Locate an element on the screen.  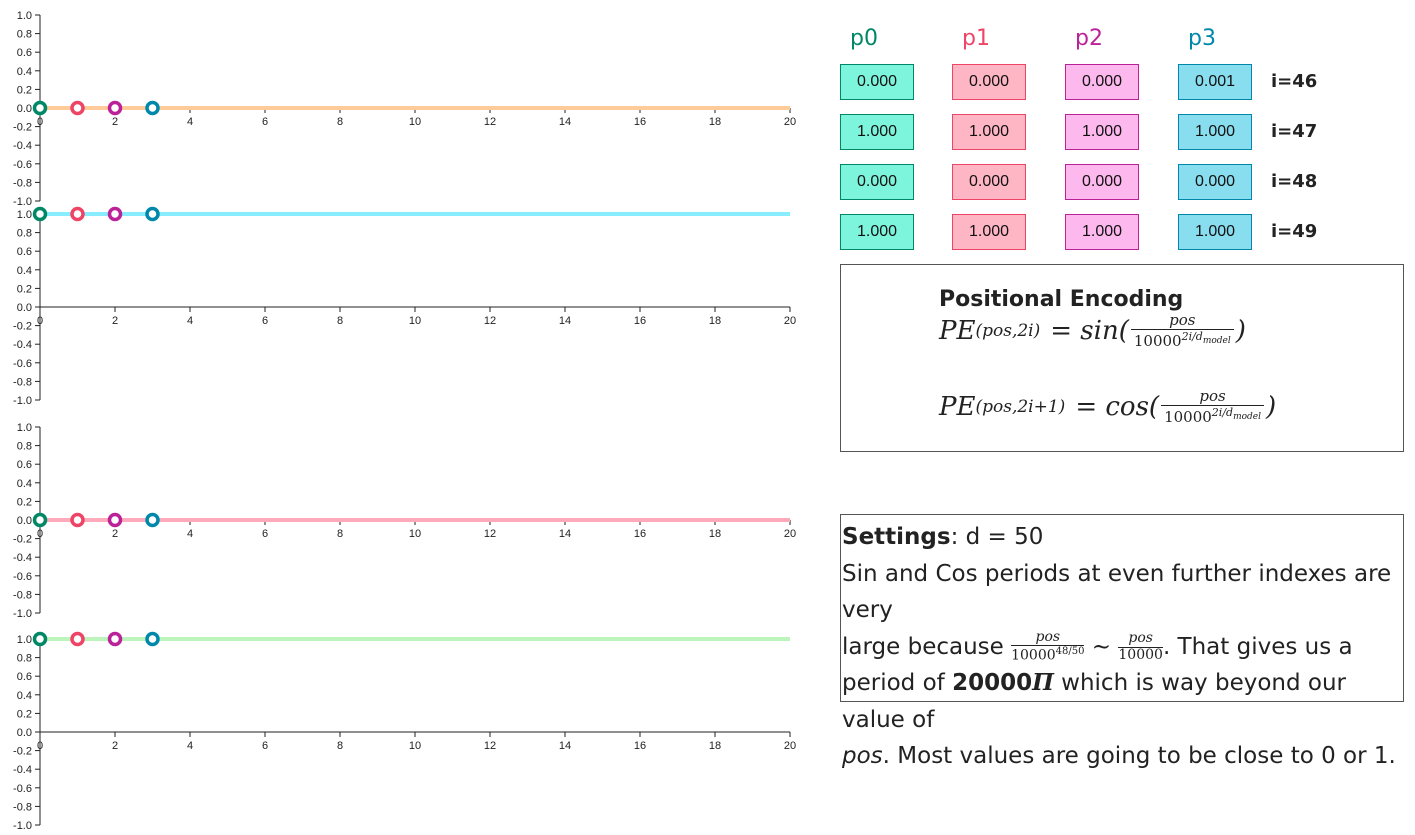
settings-frac1-den: 10000 is located at coordinates (1033, 655).